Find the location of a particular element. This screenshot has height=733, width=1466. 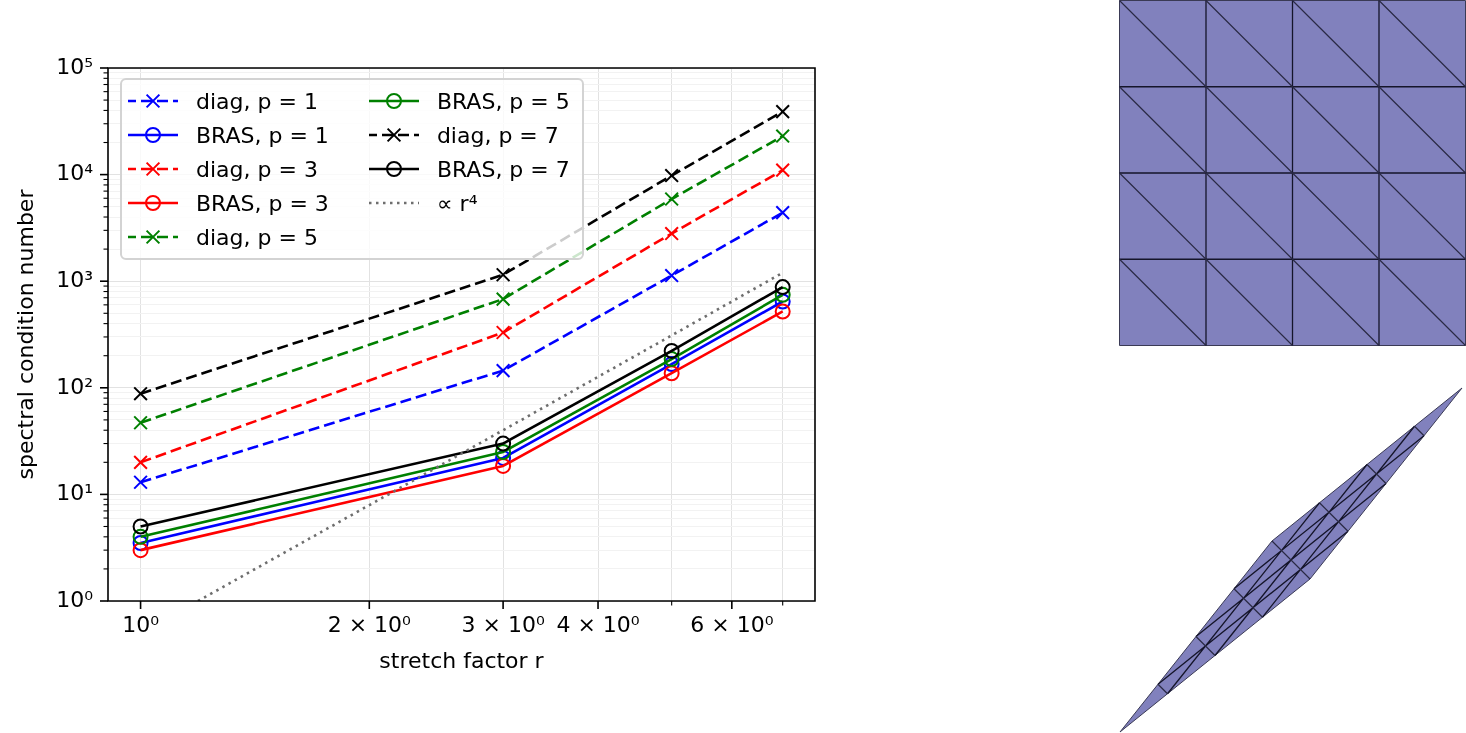

x-tick-label: 3 × 10⁰ is located at coordinates (503, 624).